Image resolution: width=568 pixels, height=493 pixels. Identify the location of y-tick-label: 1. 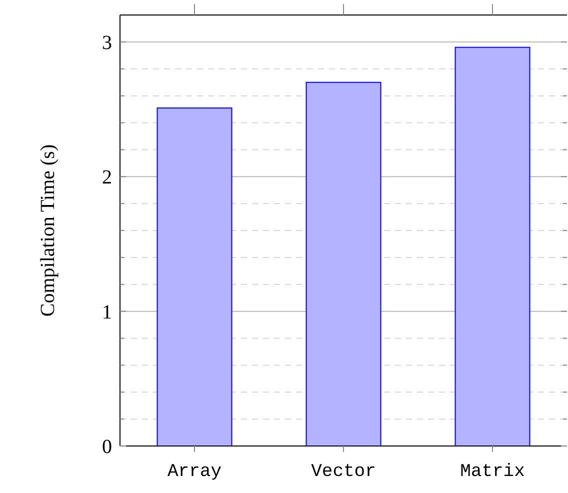
(107, 312).